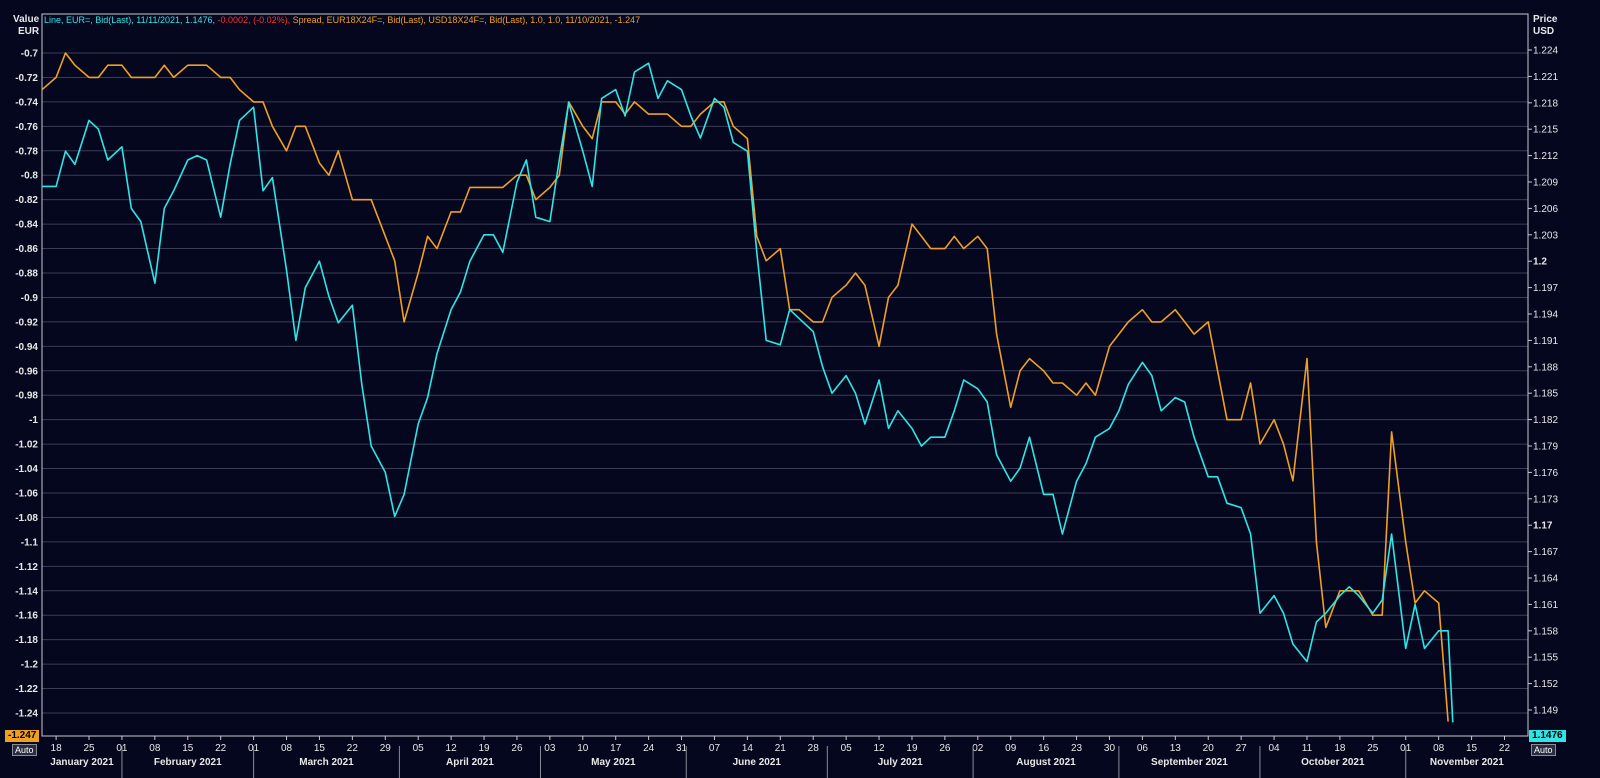 This screenshot has width=1600, height=778. What do you see at coordinates (748, 748) in the screenshot?
I see `x-tick-label: 14` at bounding box center [748, 748].